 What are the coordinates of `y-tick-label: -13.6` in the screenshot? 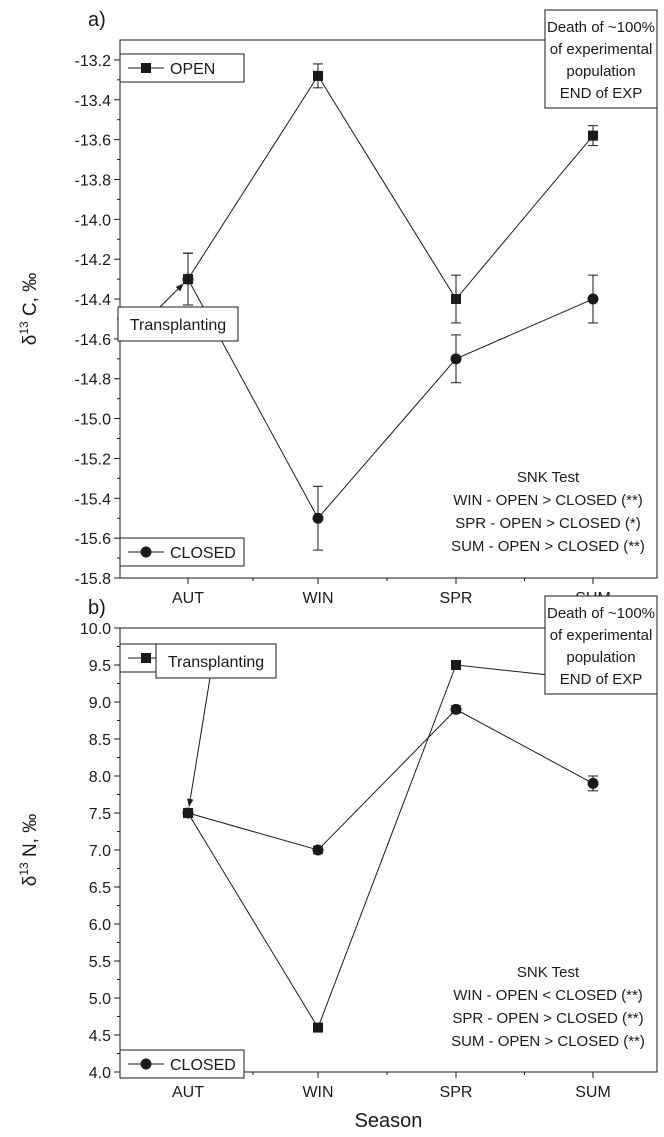 It's located at (93, 141).